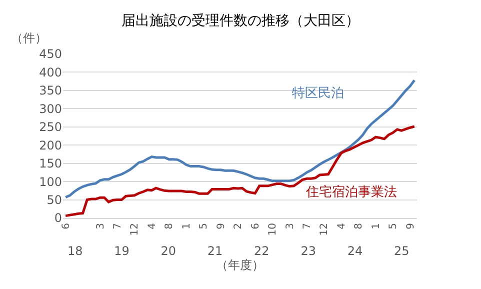 The image size is (481, 289). Describe the element at coordinates (355, 251) in the screenshot. I see `x2-tick-label: 24` at that location.